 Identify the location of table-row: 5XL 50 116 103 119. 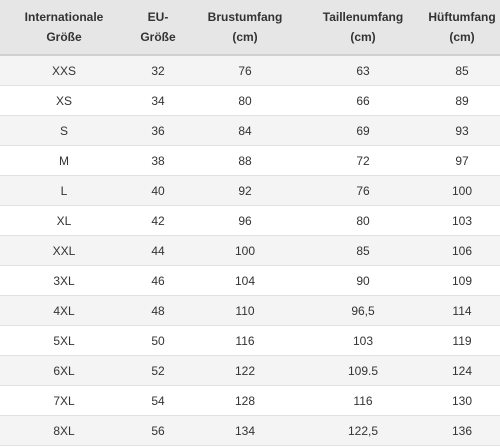
(250, 340).